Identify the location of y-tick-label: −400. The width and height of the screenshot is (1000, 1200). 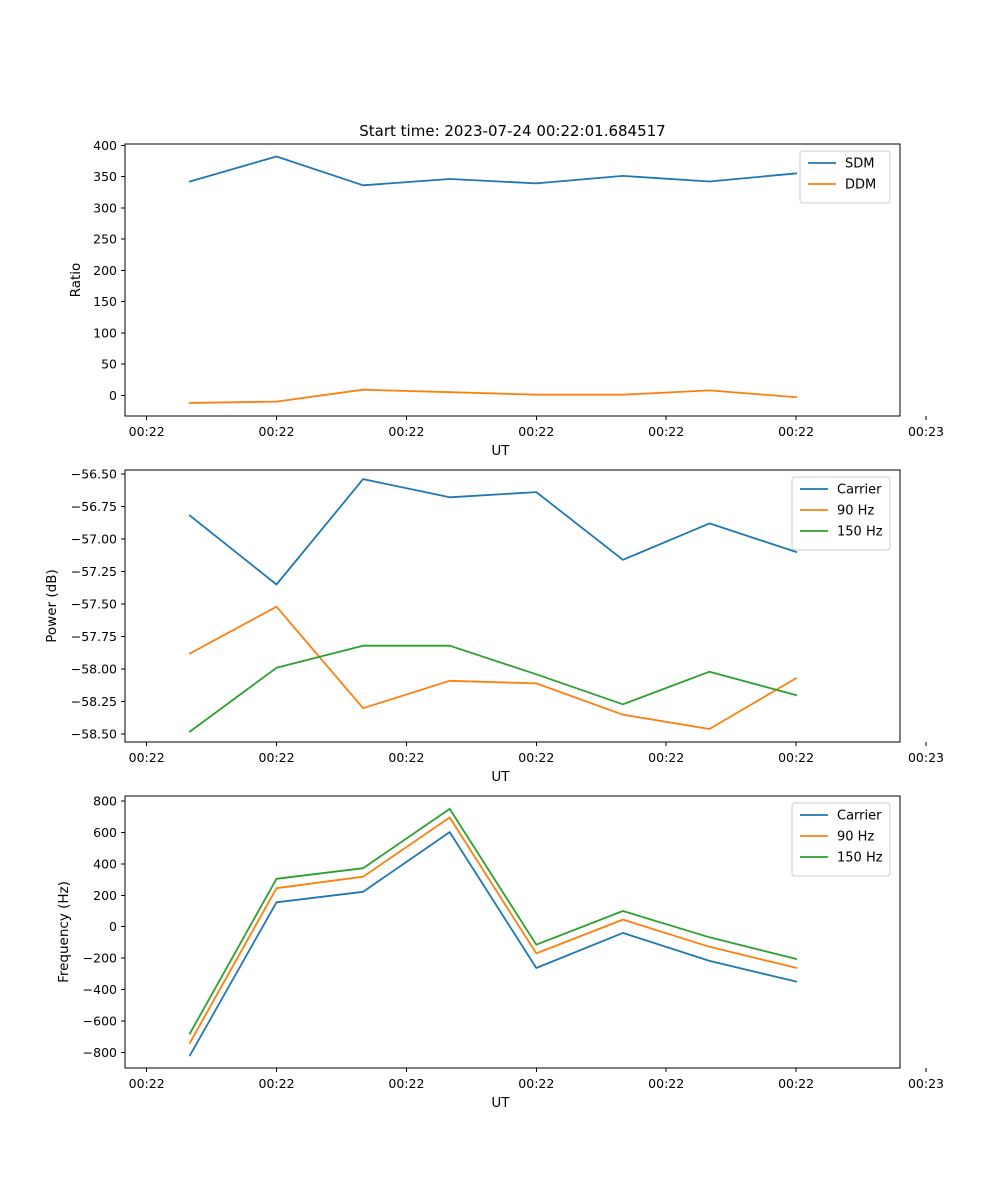
(100, 989).